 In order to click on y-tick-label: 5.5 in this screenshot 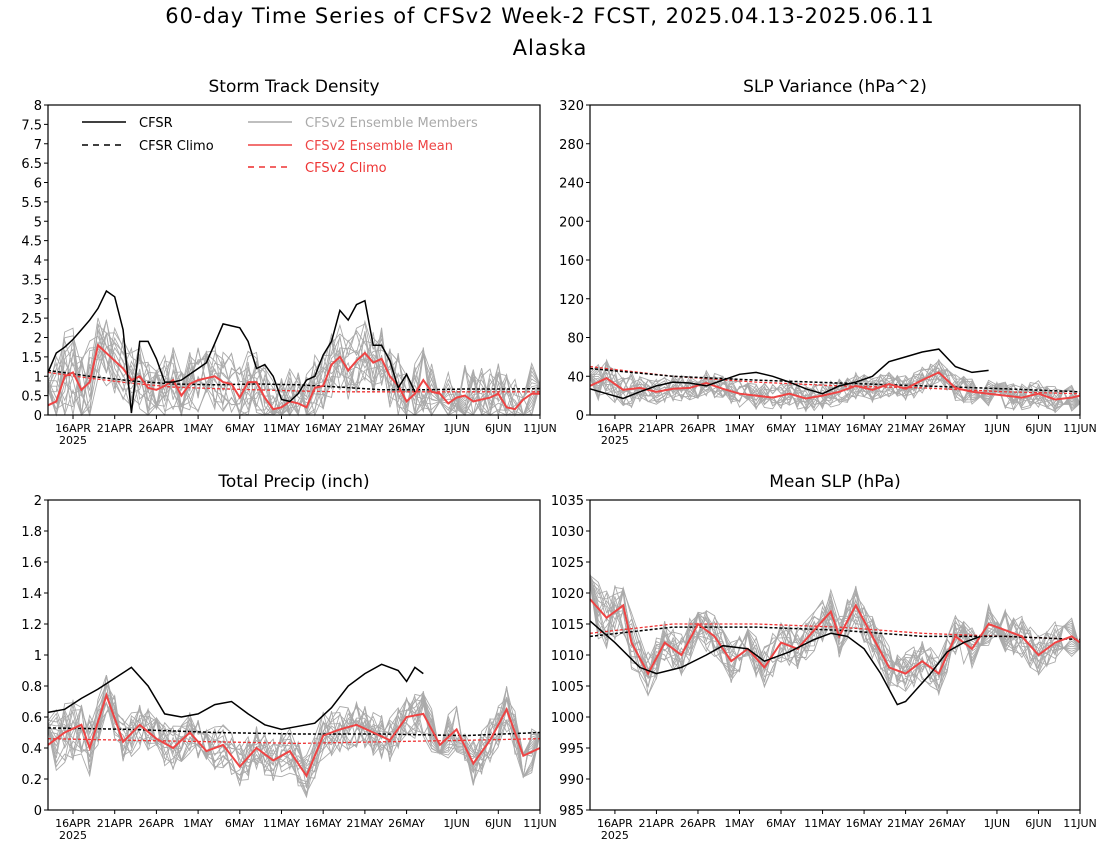, I will do `click(31, 203)`.